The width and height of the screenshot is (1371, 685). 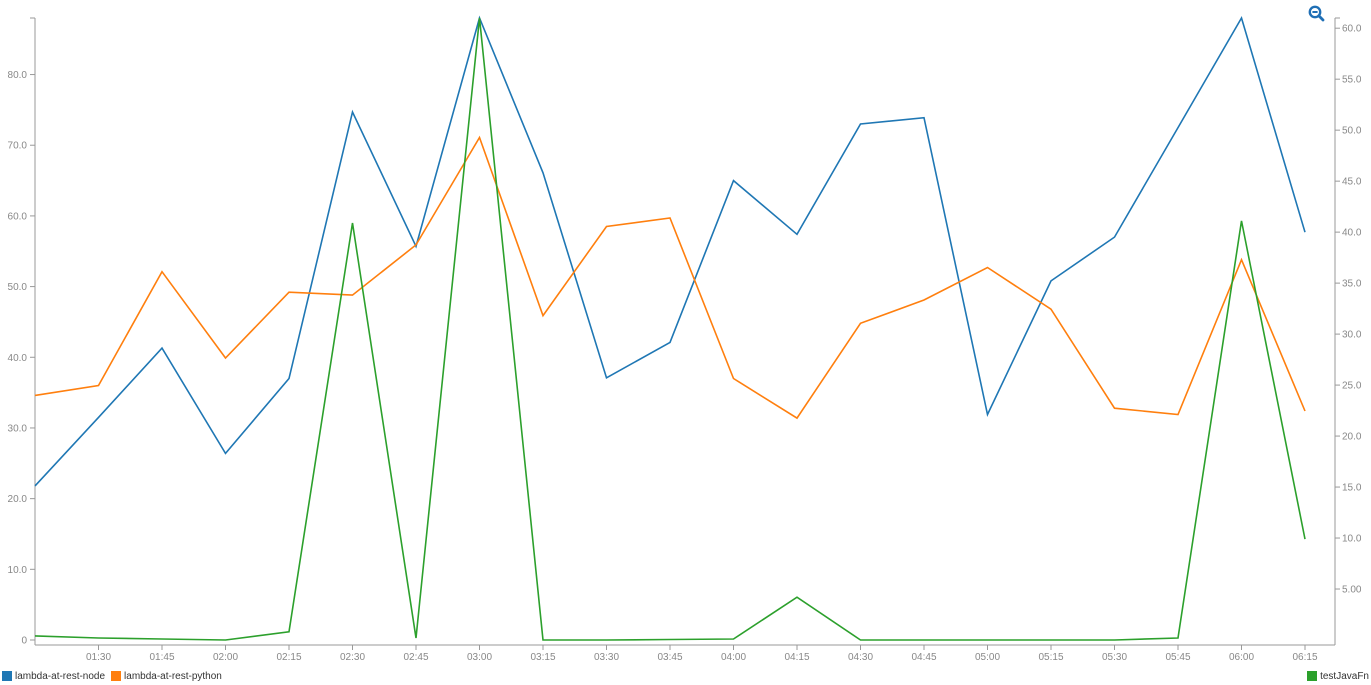 What do you see at coordinates (18, 358) in the screenshot?
I see `y-left-tick-label: 40.0` at bounding box center [18, 358].